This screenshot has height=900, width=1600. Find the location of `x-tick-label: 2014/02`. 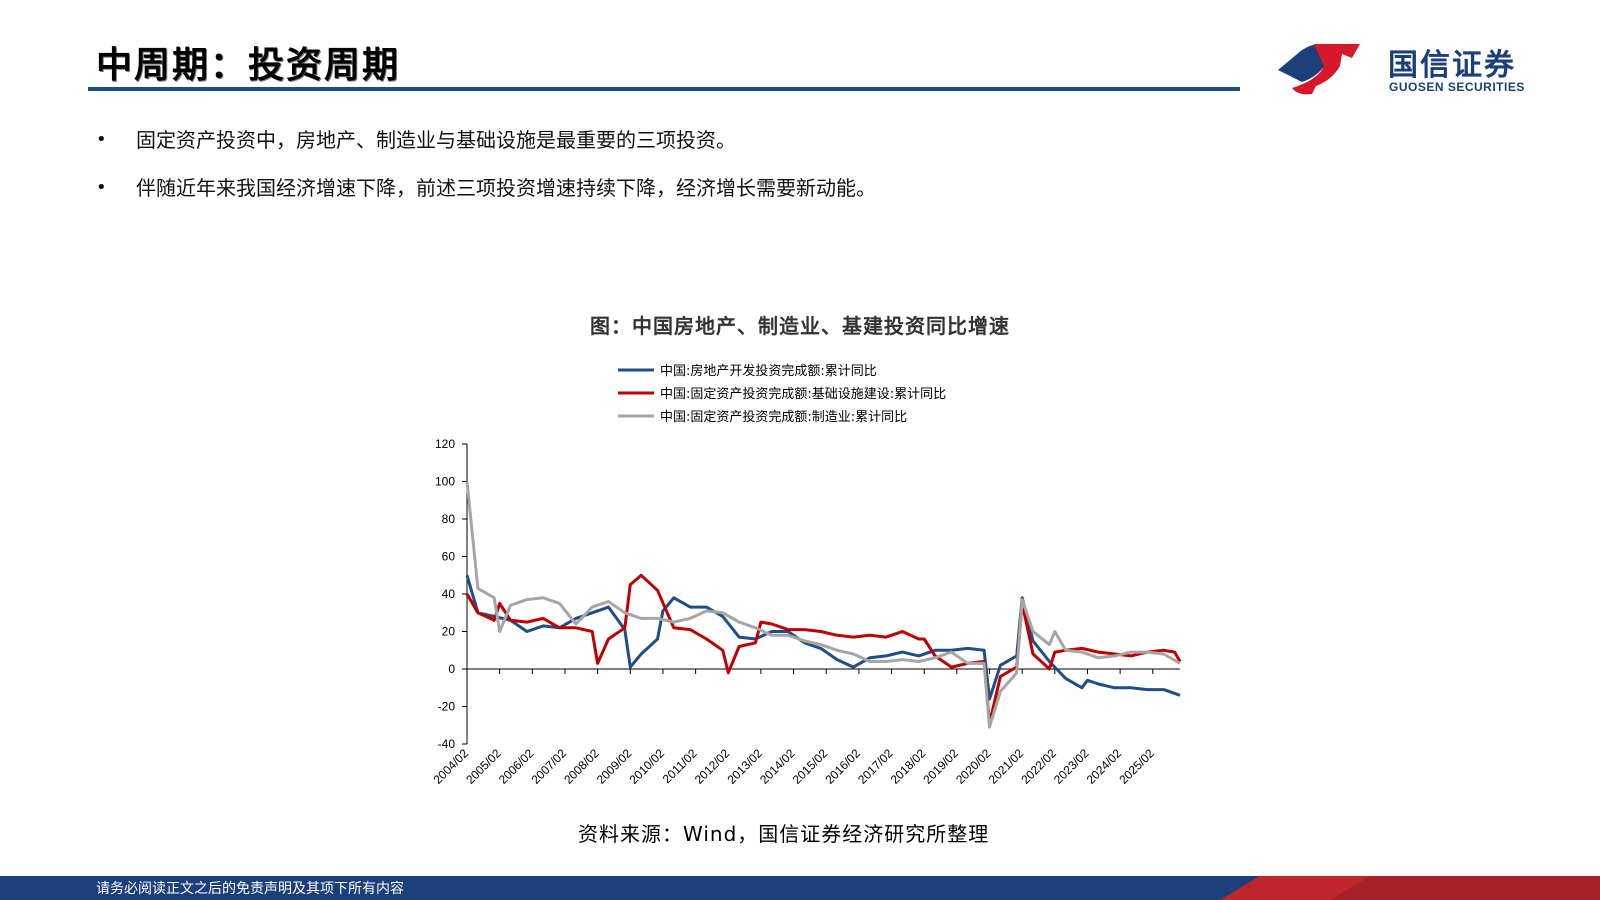

x-tick-label: 2014/02 is located at coordinates (777, 766).